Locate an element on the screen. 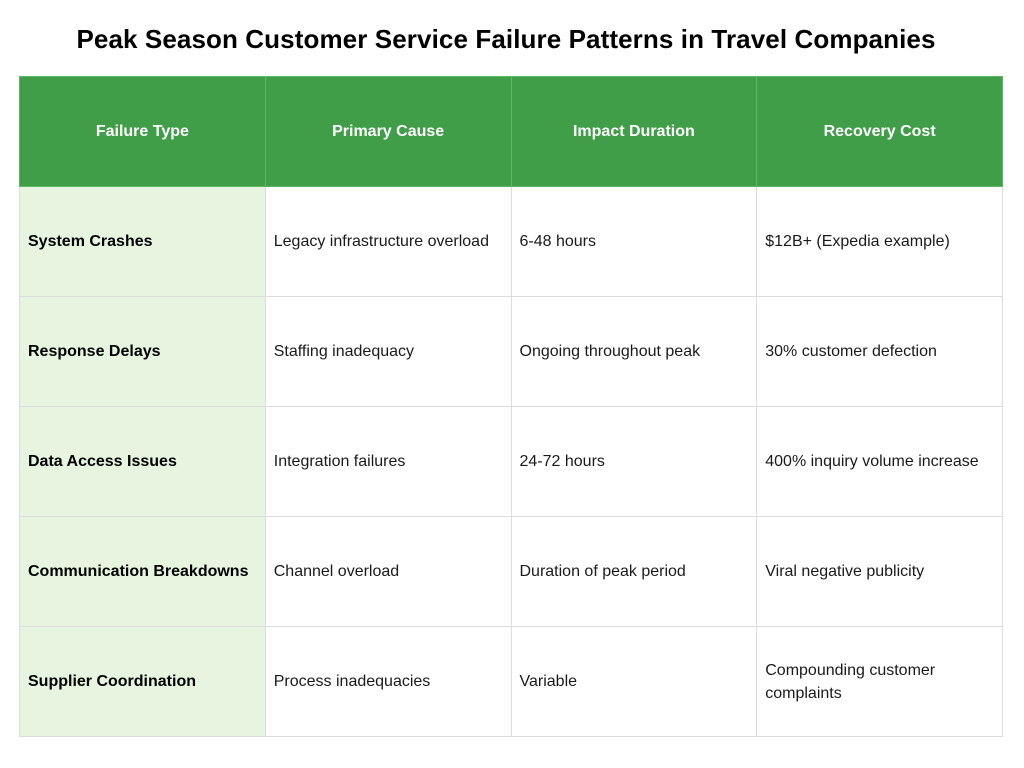 The height and width of the screenshot is (768, 1024). column-header-failure-type: Failure Type is located at coordinates (142, 131).